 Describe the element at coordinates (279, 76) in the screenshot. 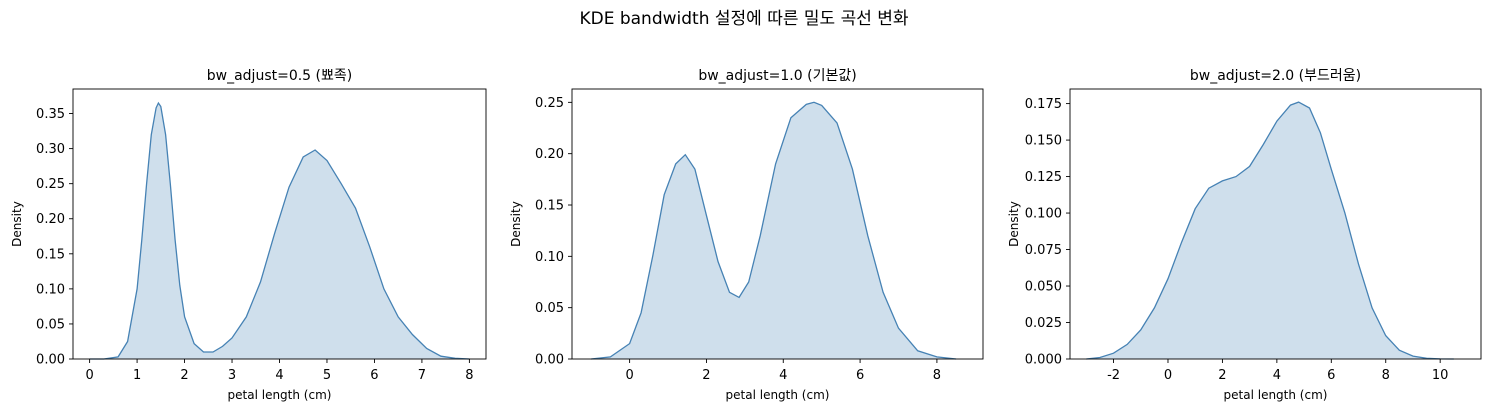

I see `subplot-title: bw_adjust=0.5 (뾰족)` at that location.